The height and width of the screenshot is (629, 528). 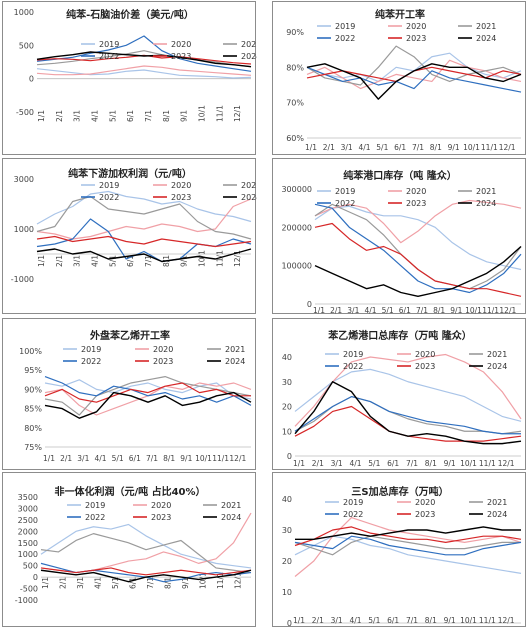 I want to click on y-tick-label: 60%, so click(x=295, y=138).